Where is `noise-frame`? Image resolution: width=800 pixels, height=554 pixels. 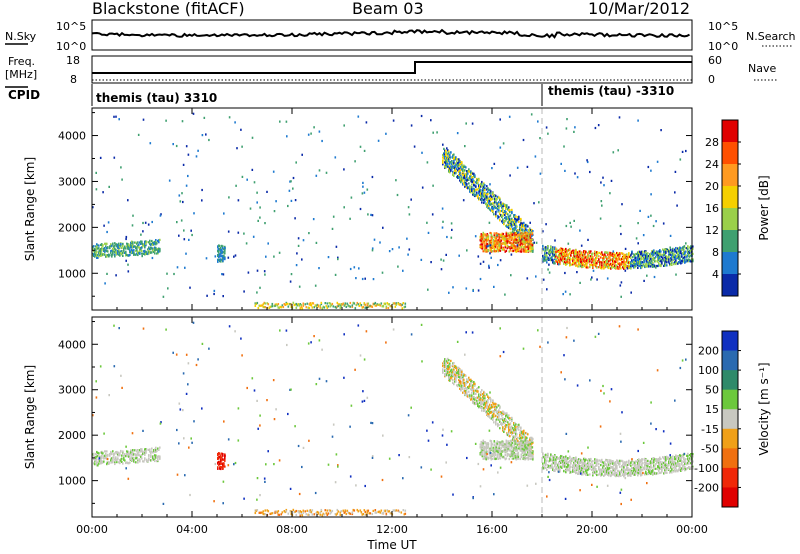
noise-frame is located at coordinates (392, 35).